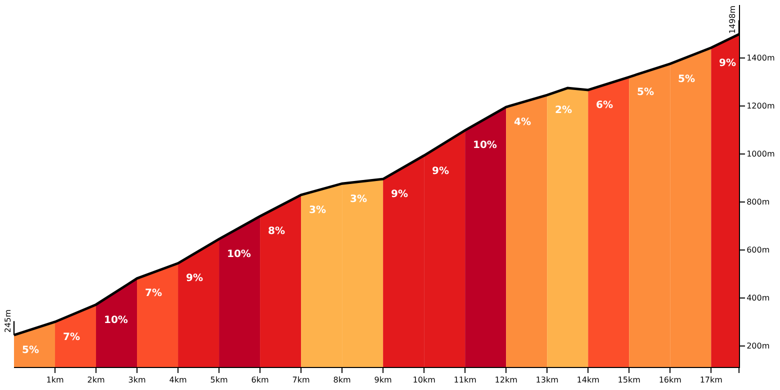 The height and width of the screenshot is (390, 780). I want to click on x-tick-label: 6km, so click(260, 380).